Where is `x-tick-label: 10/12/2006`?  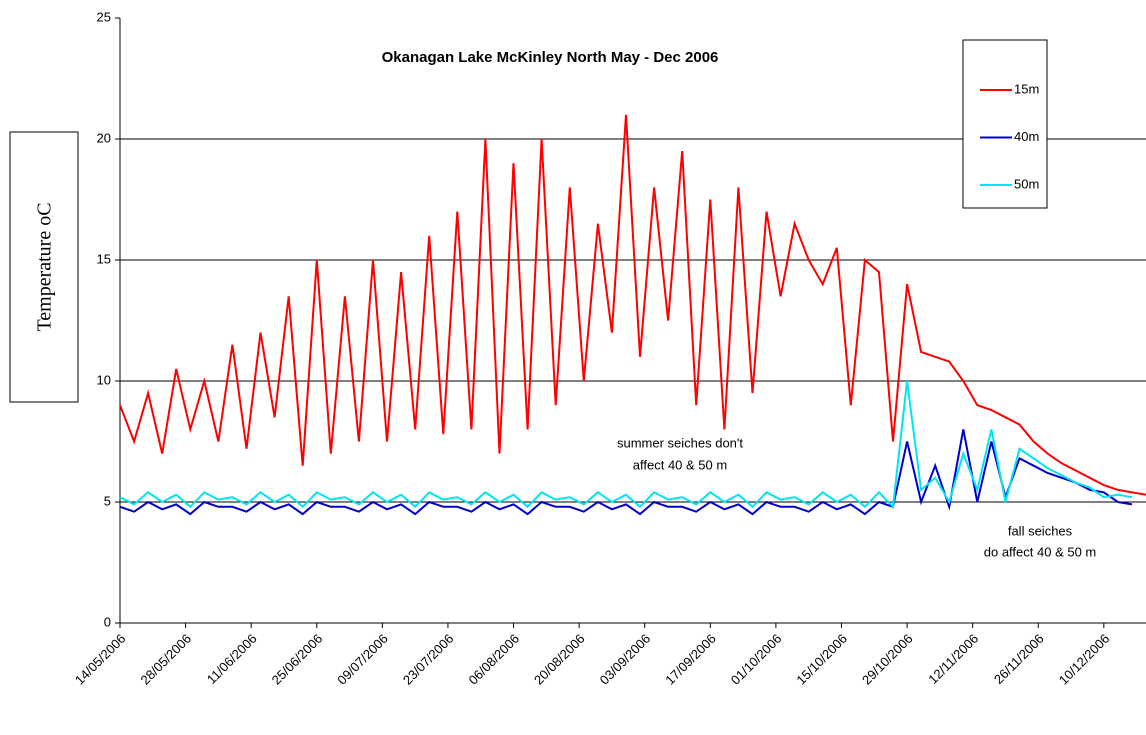
x-tick-label: 10/12/2006 is located at coordinates (1084, 659).